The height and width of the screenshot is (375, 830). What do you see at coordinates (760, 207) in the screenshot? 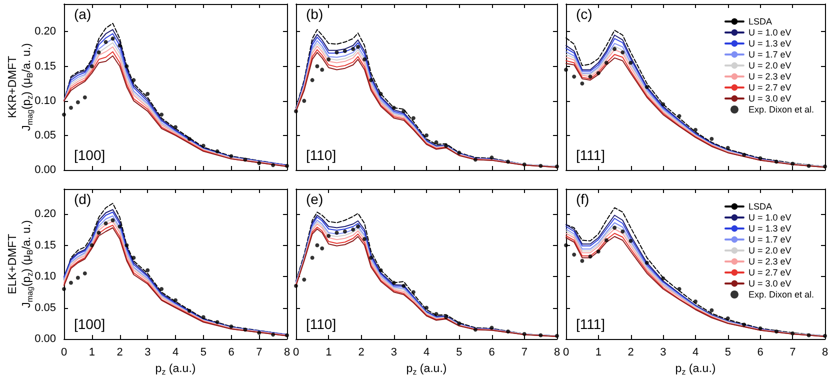
I see `legend-label: LSDA` at bounding box center [760, 207].